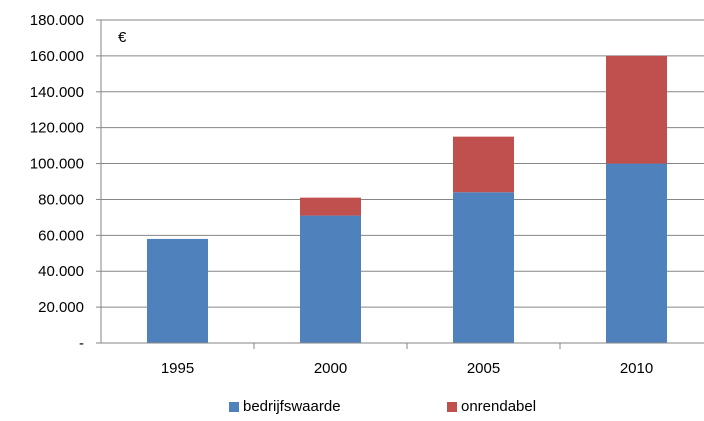 The image size is (704, 421). Describe the element at coordinates (636, 368) in the screenshot. I see `x-tick-label: 2010` at that location.